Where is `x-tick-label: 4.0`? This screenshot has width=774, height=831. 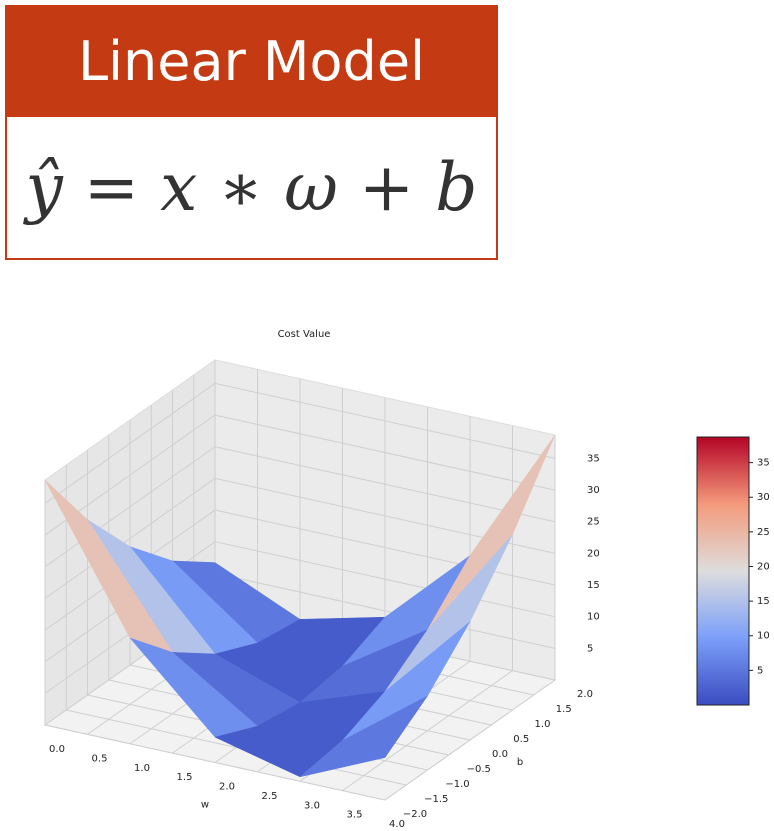
x-tick-label: 4.0 is located at coordinates (397, 824).